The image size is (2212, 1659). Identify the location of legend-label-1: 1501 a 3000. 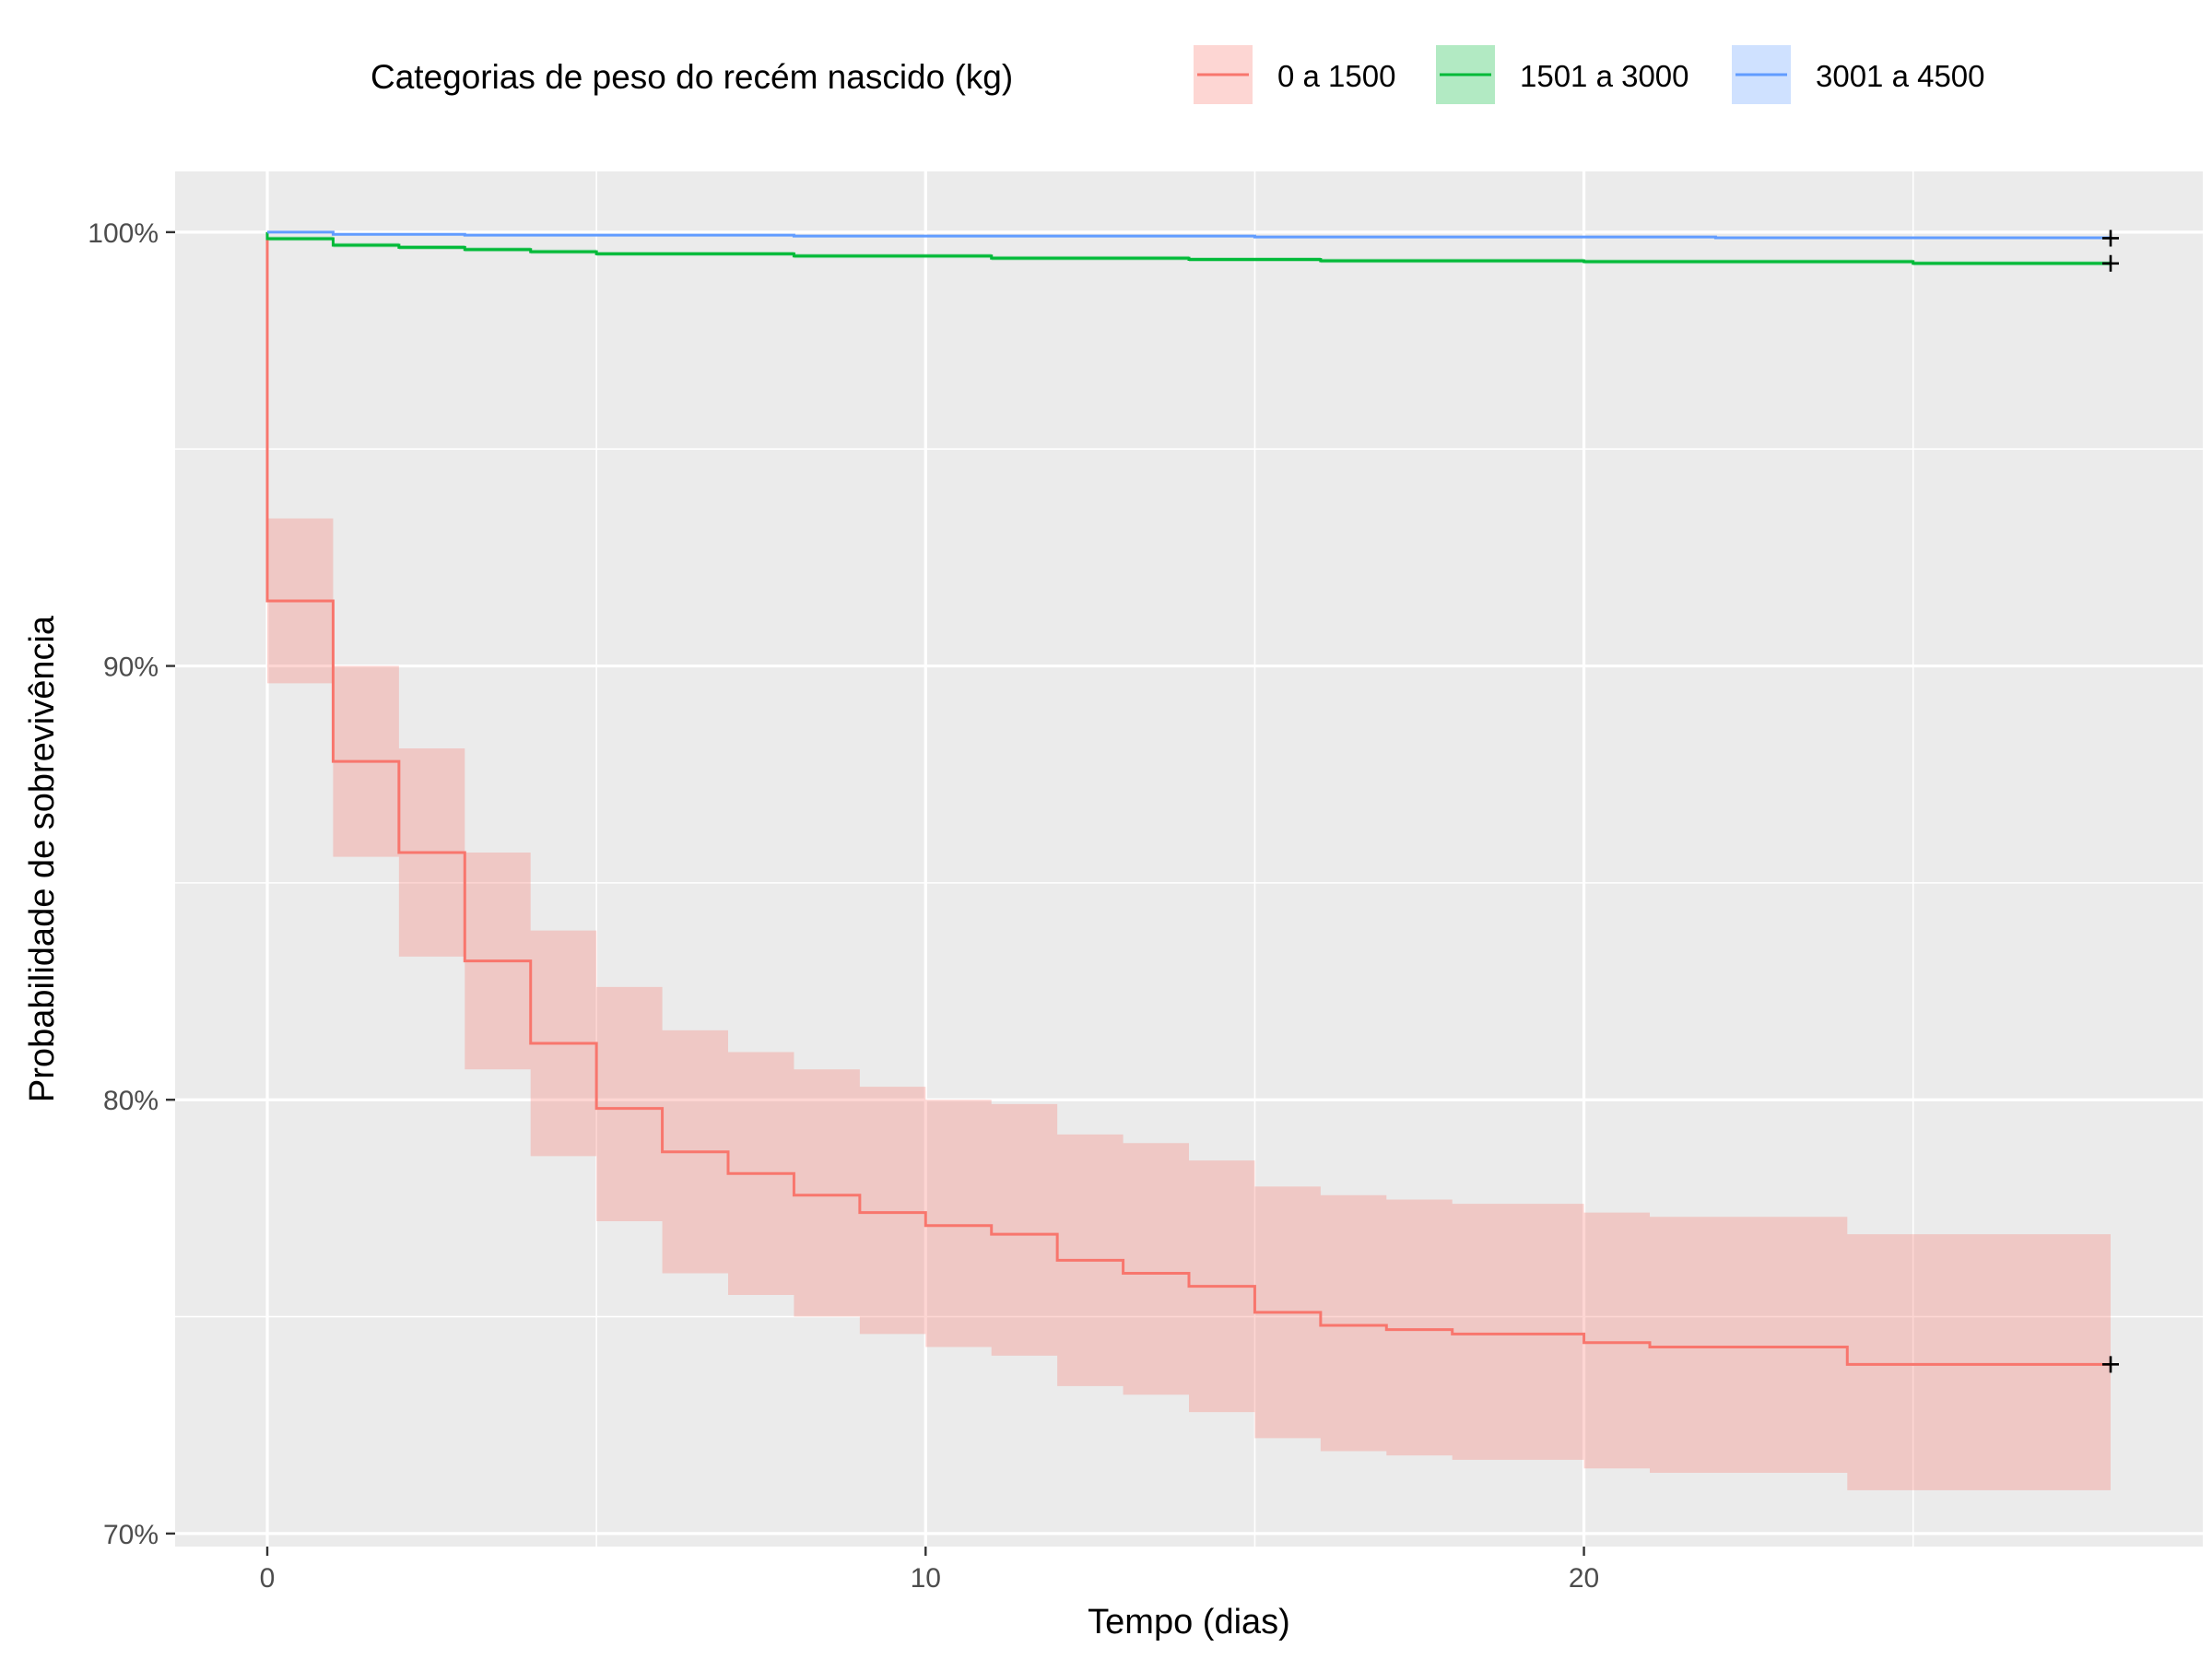
(1604, 76).